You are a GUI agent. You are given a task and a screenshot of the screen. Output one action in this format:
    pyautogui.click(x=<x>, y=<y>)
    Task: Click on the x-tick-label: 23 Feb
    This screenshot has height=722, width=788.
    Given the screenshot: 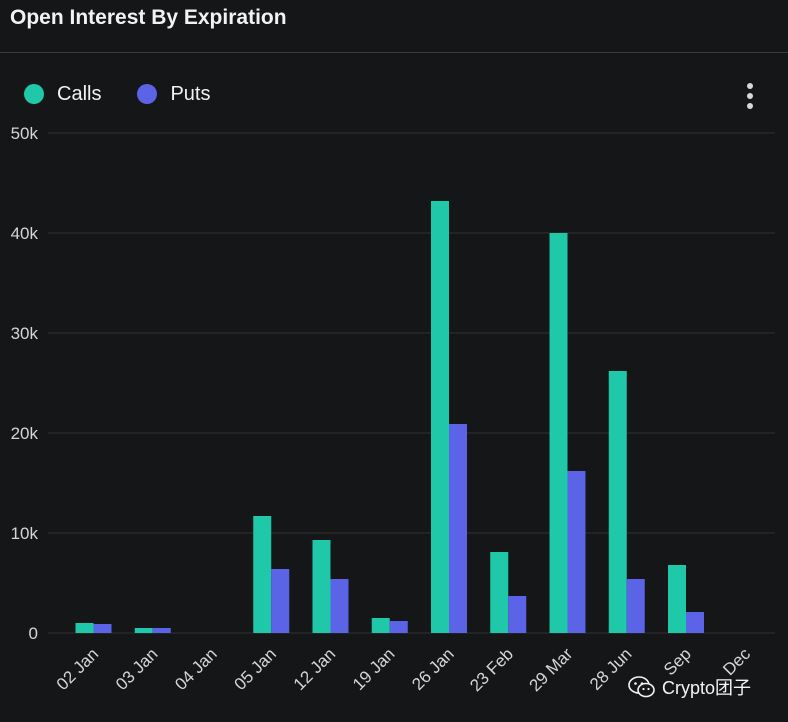 What is the action you would take?
    pyautogui.click(x=491, y=669)
    